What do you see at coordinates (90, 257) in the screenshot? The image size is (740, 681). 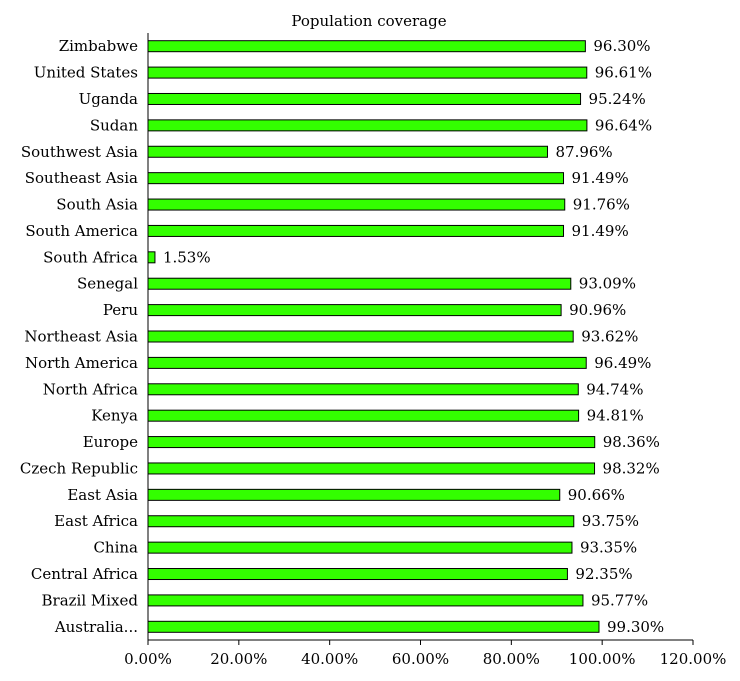 I see `category-label: South Africa` at bounding box center [90, 257].